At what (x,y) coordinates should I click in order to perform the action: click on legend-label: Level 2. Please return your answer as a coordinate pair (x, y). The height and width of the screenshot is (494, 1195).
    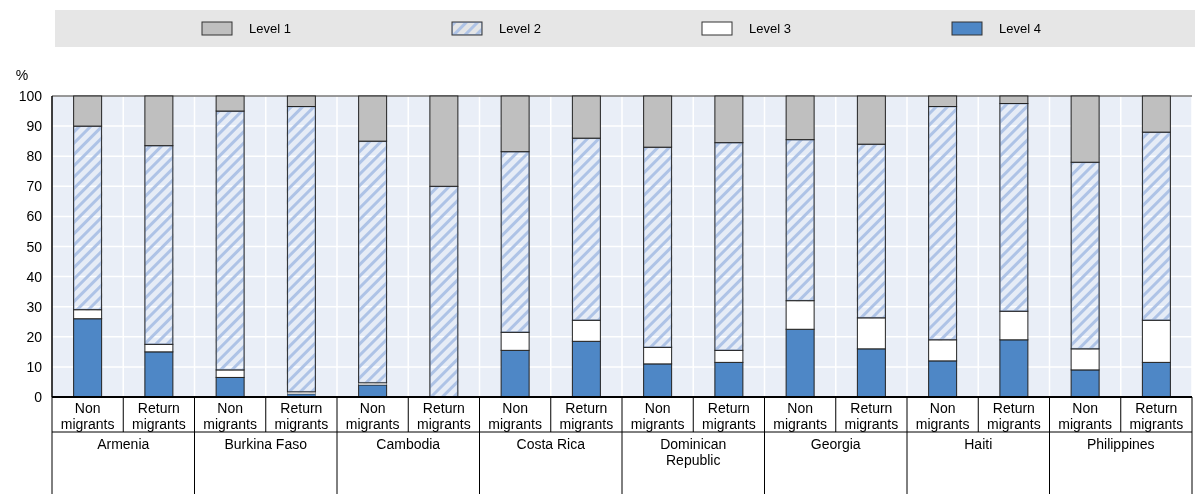
    Looking at the image, I should click on (520, 28).